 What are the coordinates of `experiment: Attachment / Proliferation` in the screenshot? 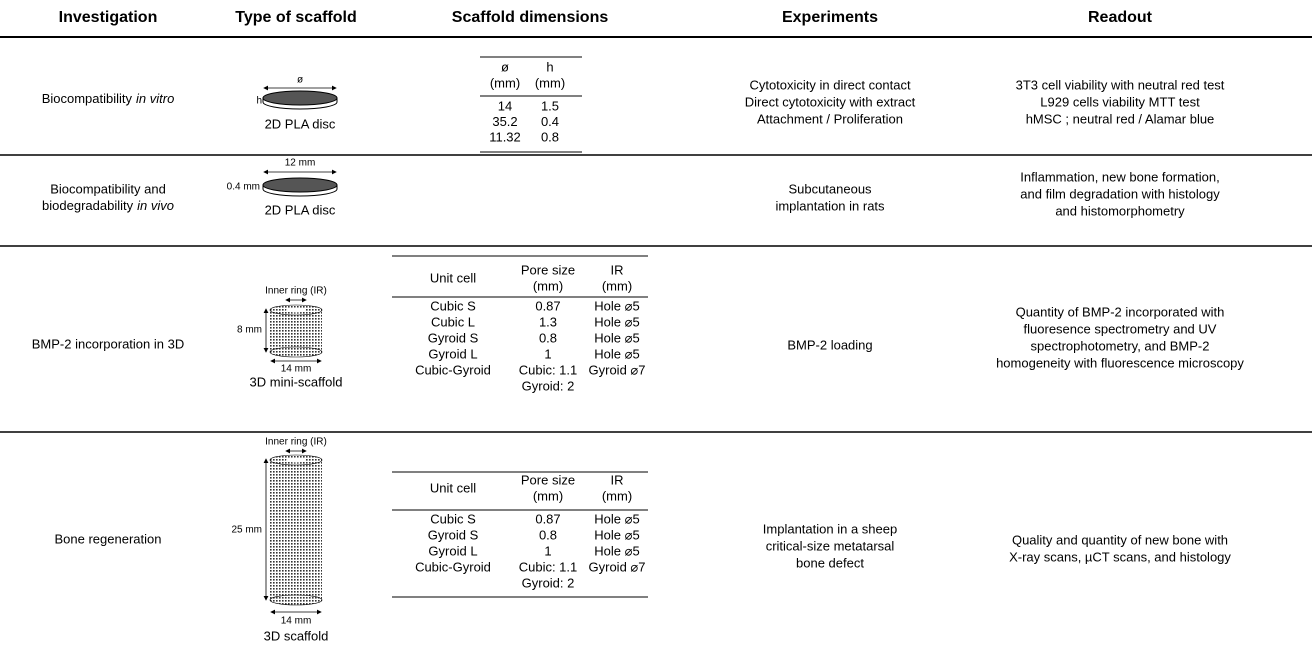 It's located at (830, 118).